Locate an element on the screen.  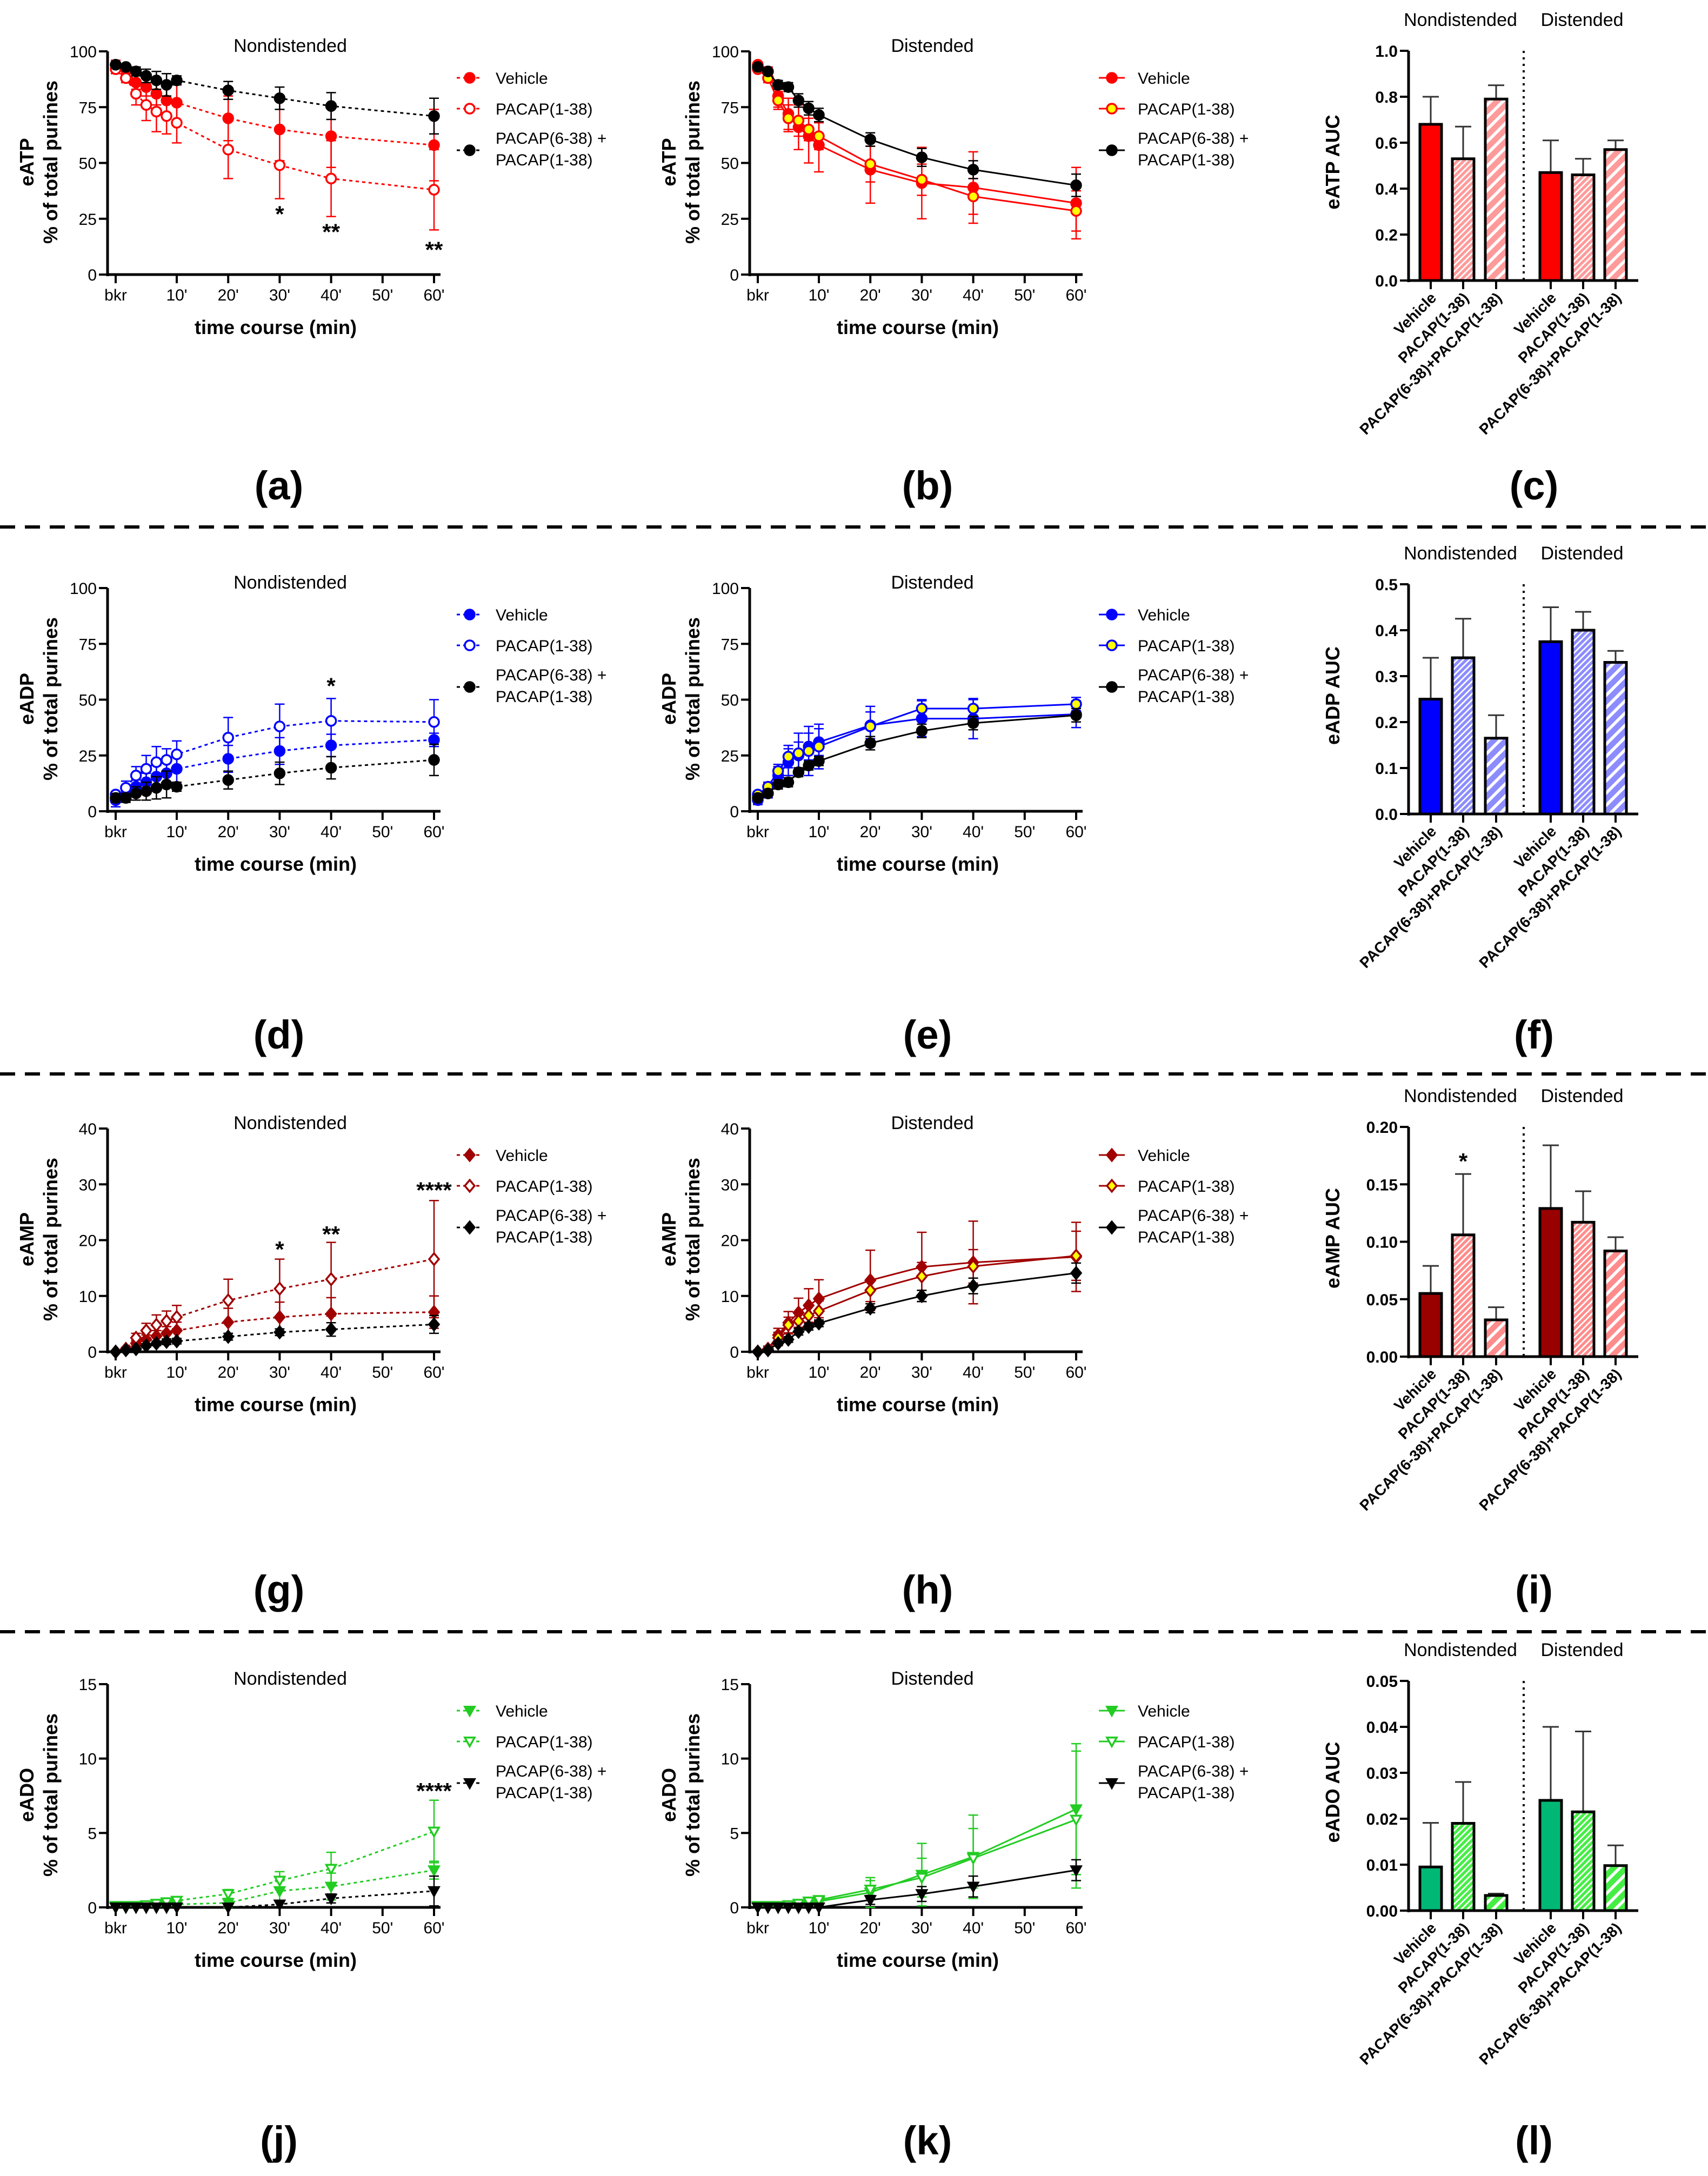
bar is located at coordinates (1463, 717).